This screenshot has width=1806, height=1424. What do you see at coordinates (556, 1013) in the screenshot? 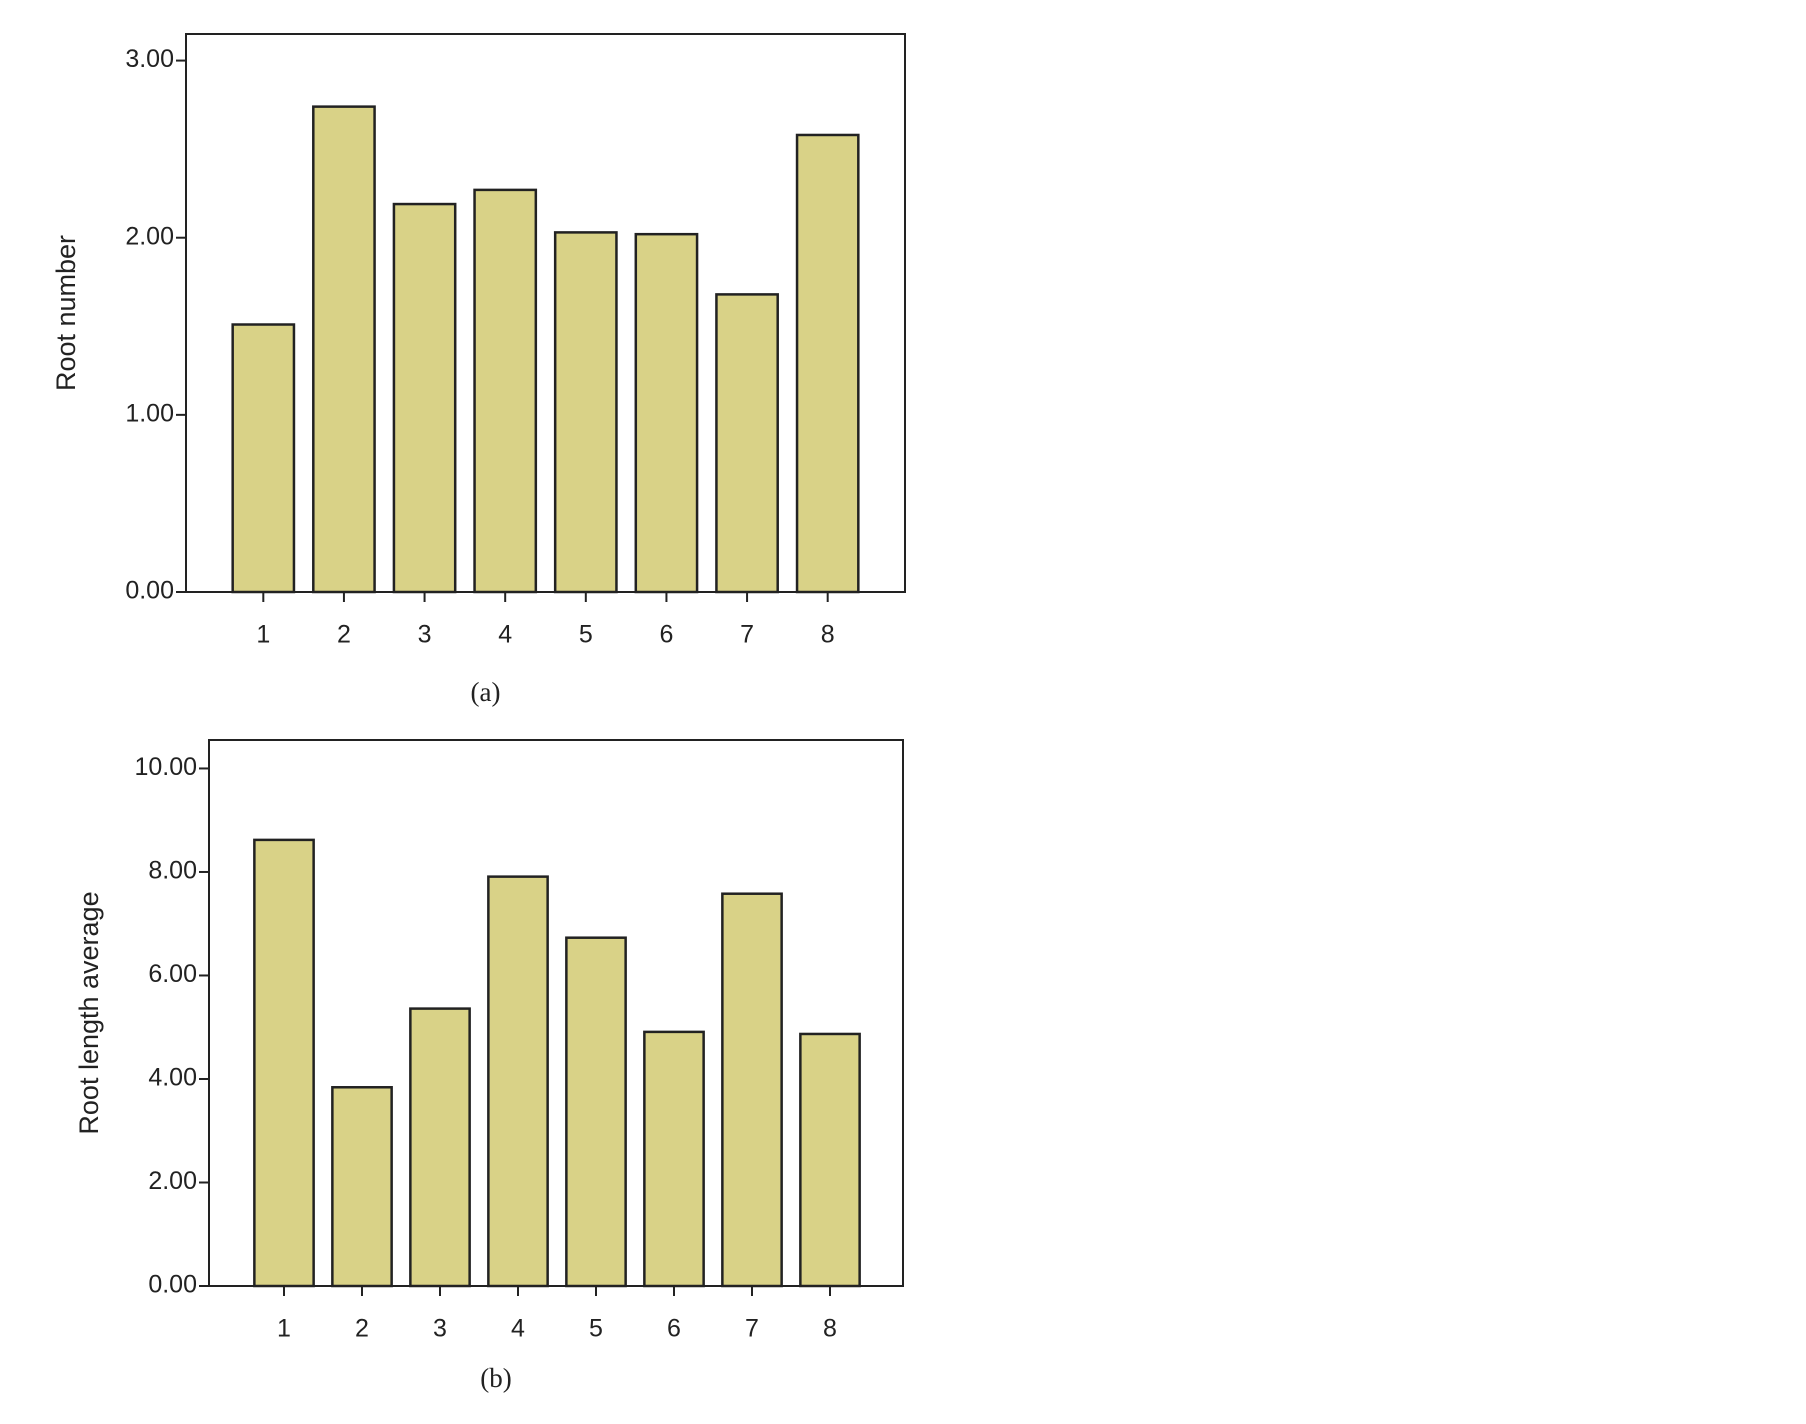
I see `plot-frame` at bounding box center [556, 1013].